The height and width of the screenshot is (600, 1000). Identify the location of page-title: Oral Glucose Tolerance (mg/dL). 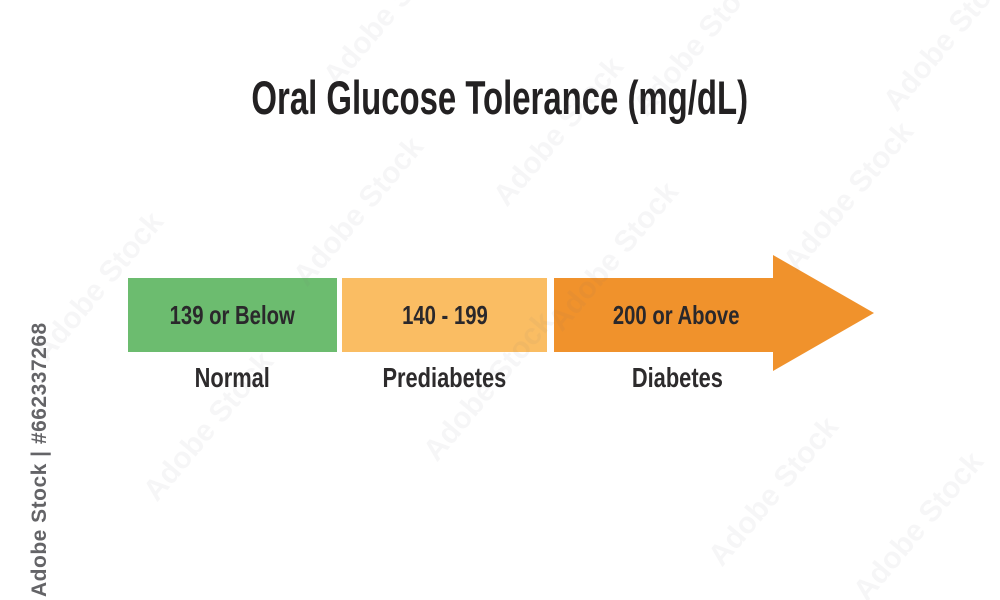
(500, 97).